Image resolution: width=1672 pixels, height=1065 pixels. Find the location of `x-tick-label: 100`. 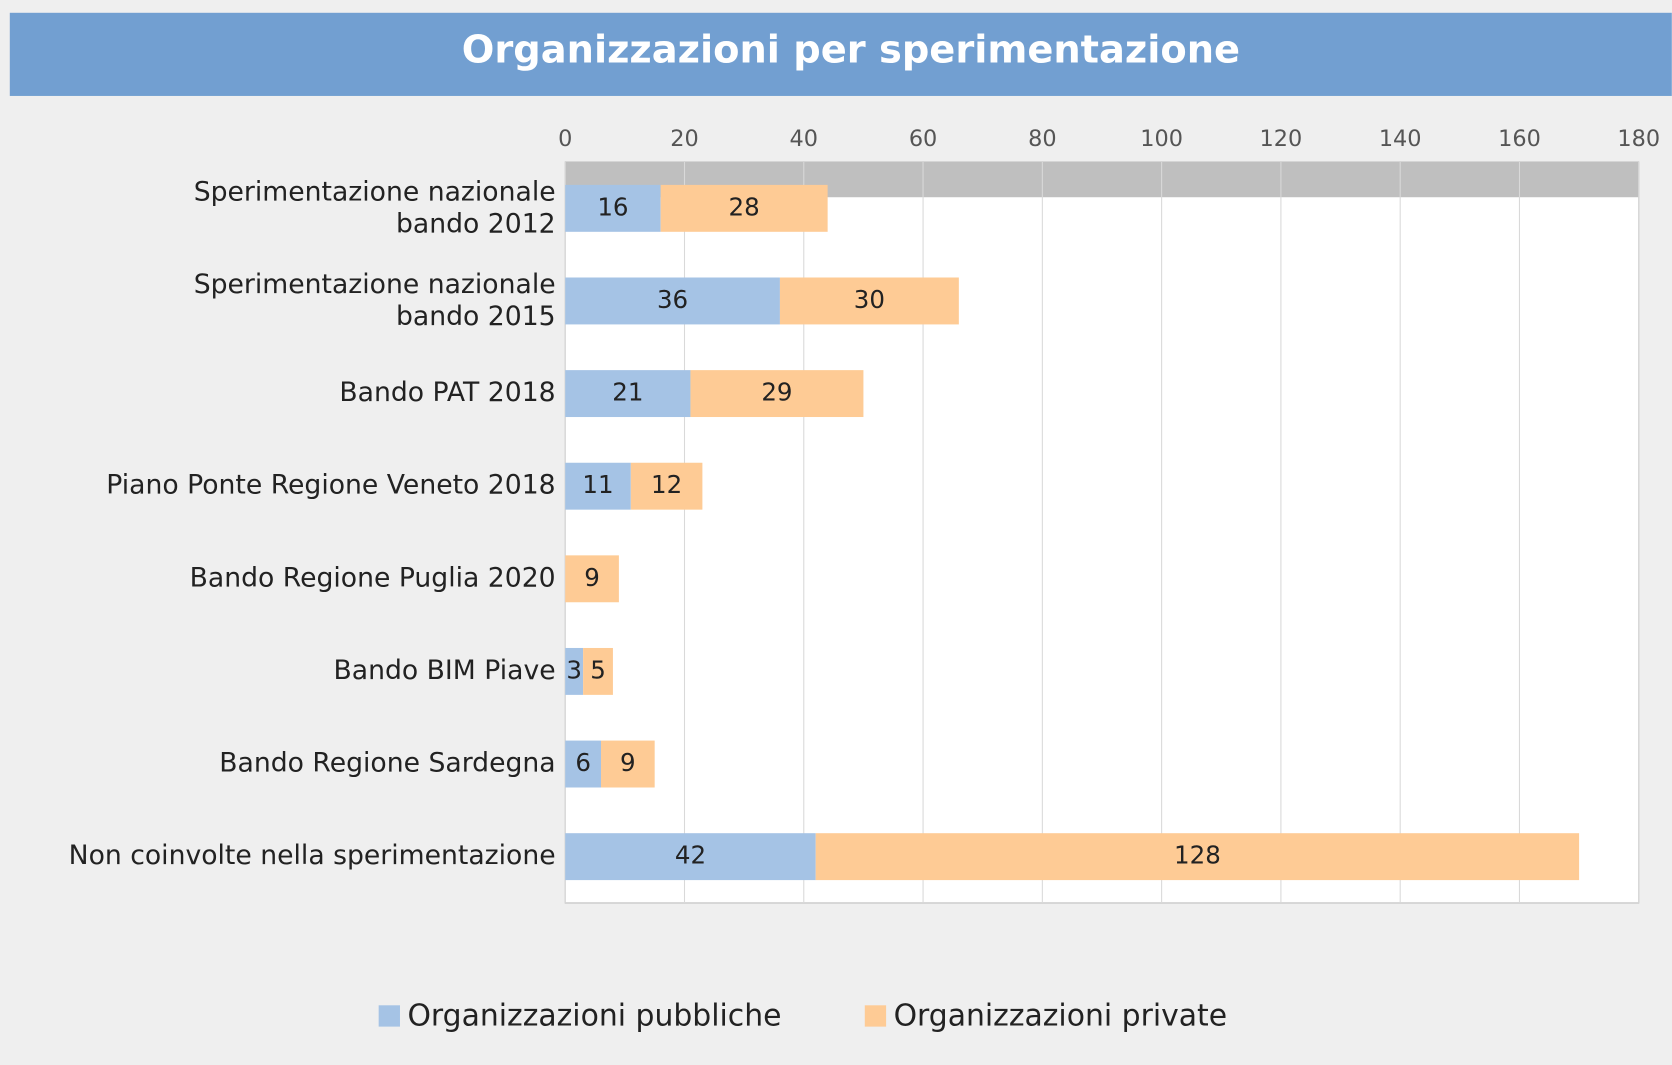

x-tick-label: 100 is located at coordinates (1161, 139).